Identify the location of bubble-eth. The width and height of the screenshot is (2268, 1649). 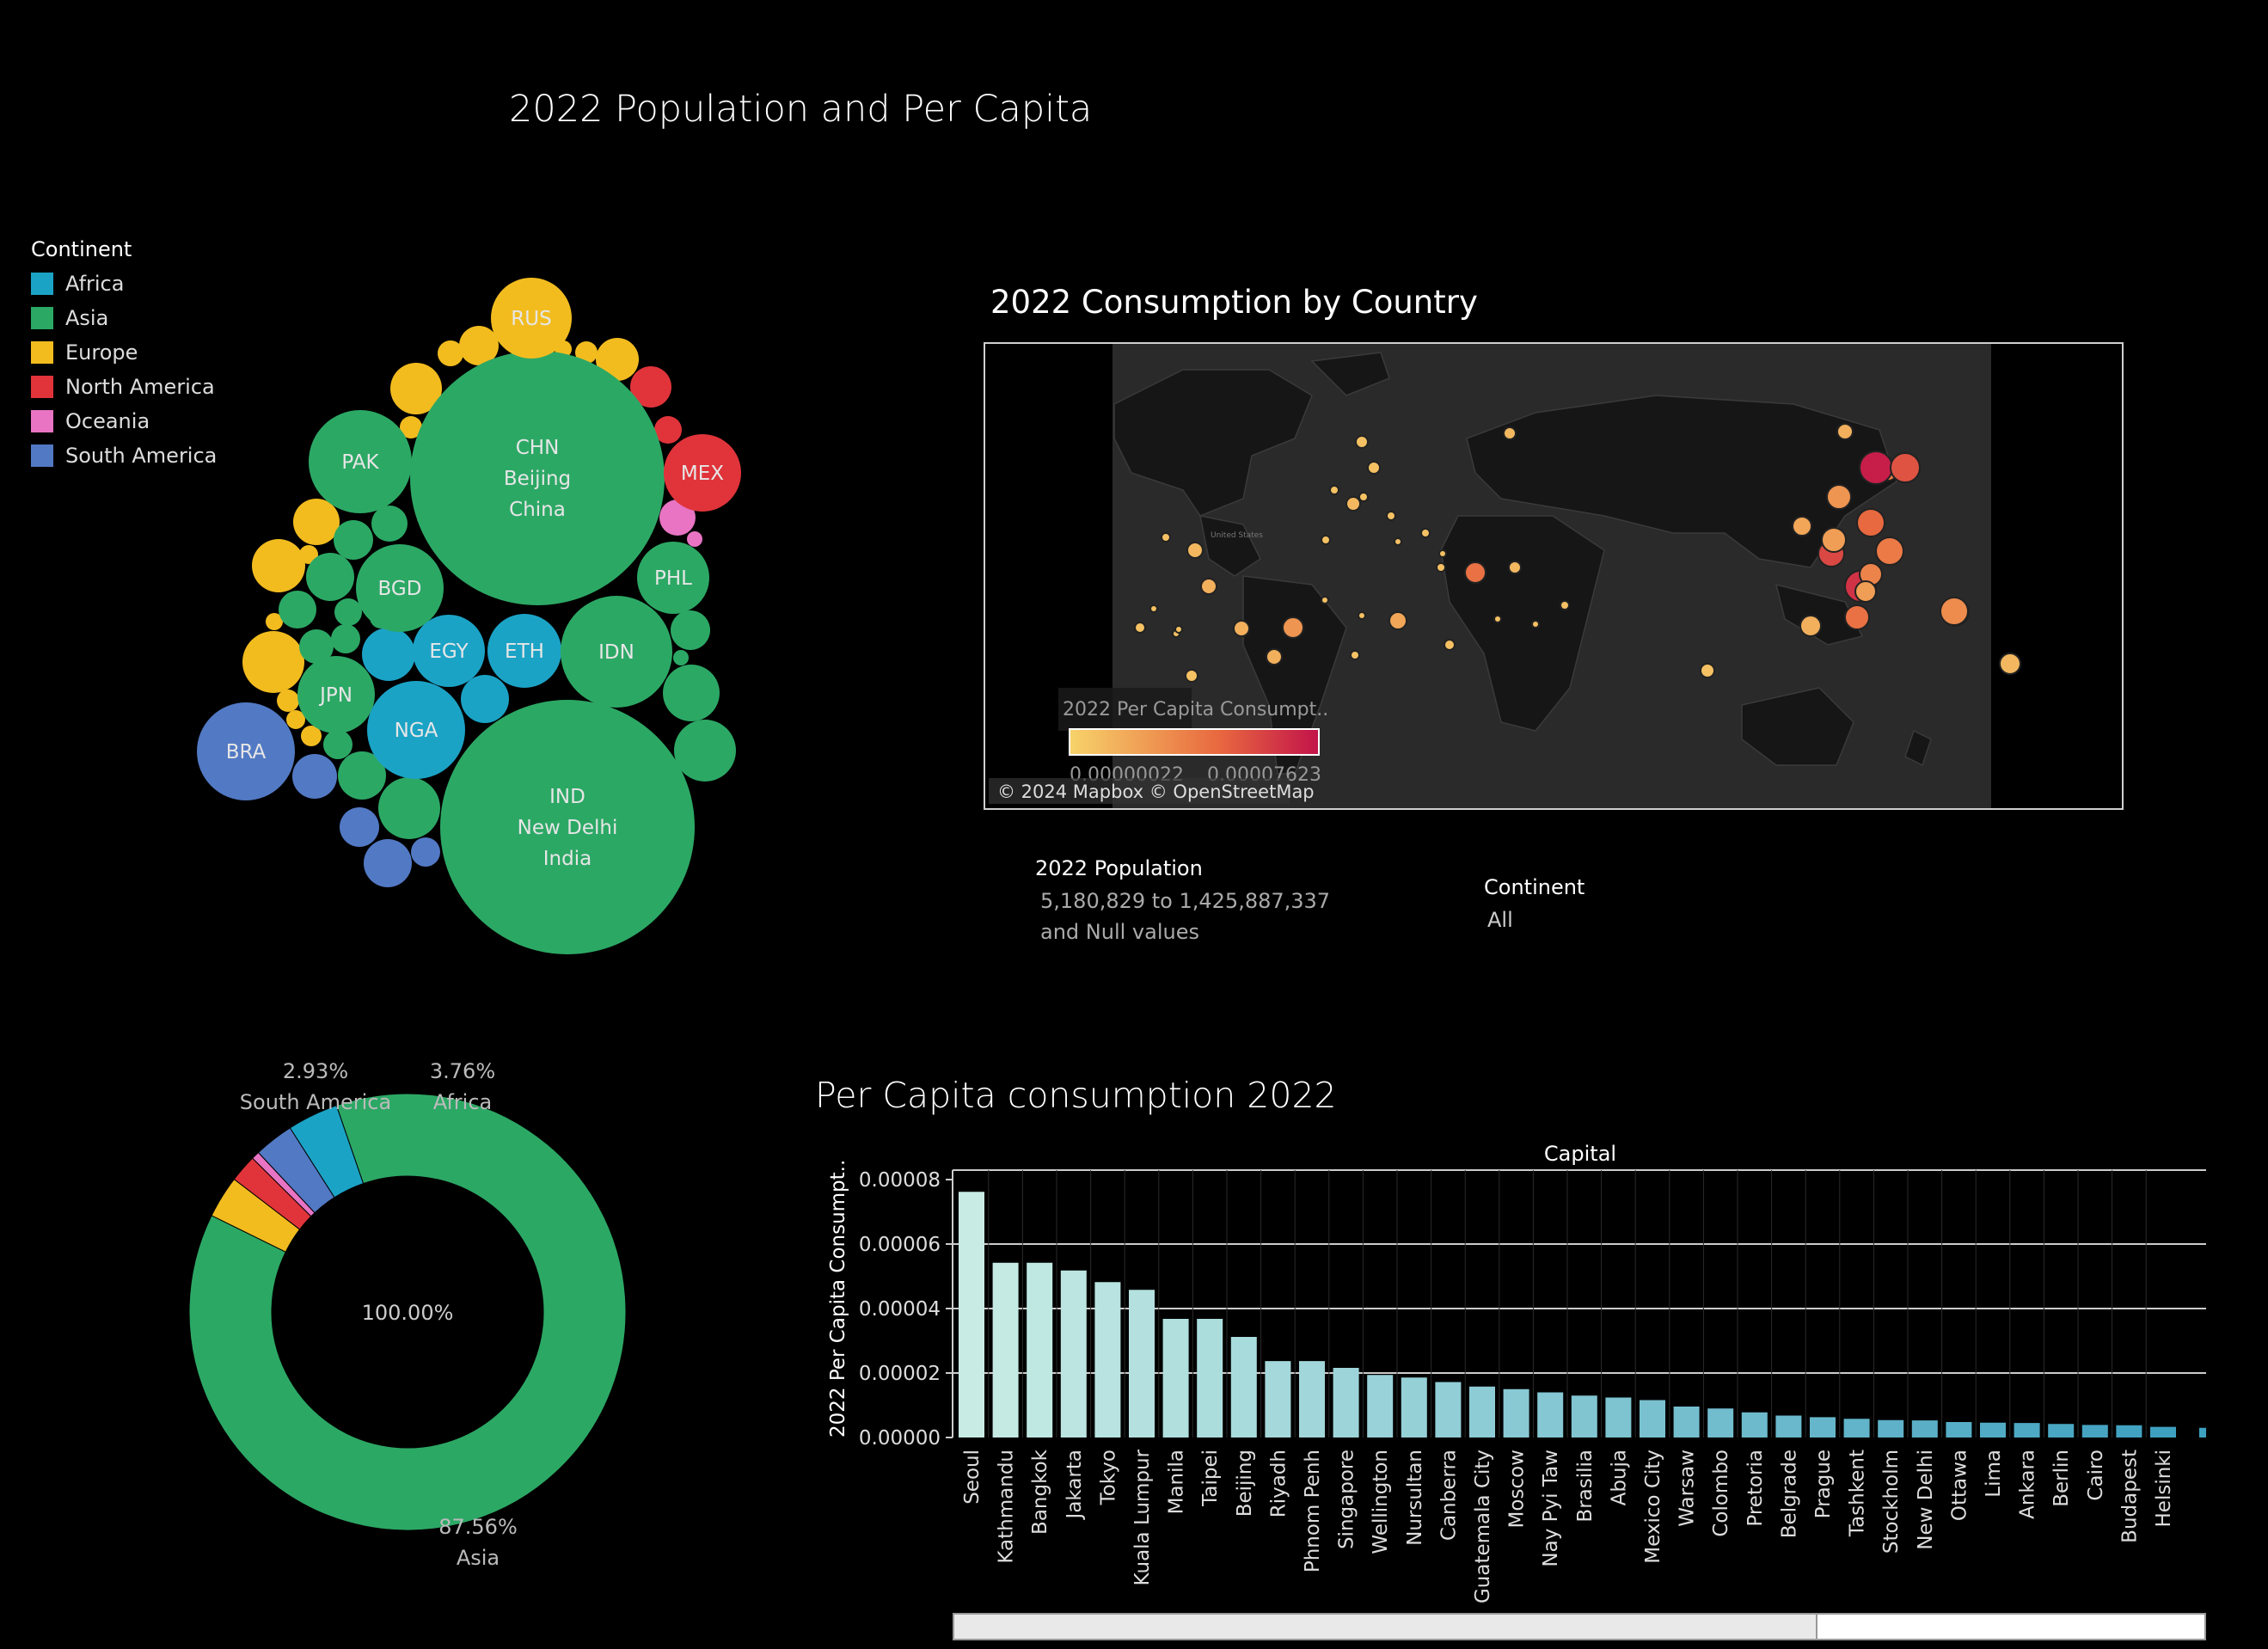
(524, 651).